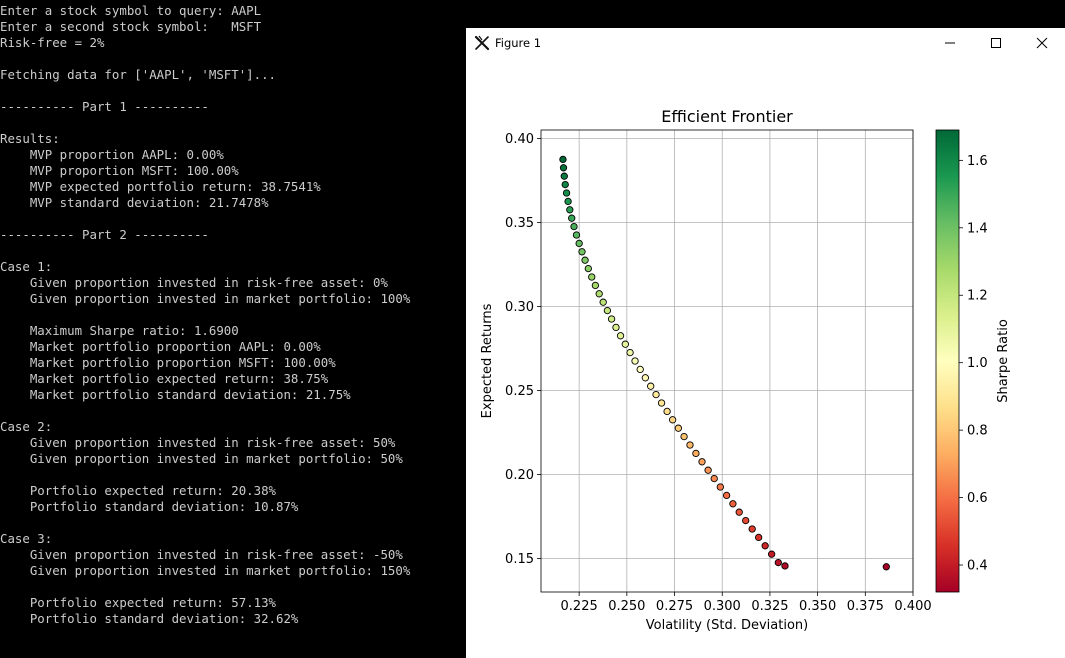  Describe the element at coordinates (131, 10) in the screenshot. I see `console-line: Enter a stock symbol to query: AAPL` at that location.